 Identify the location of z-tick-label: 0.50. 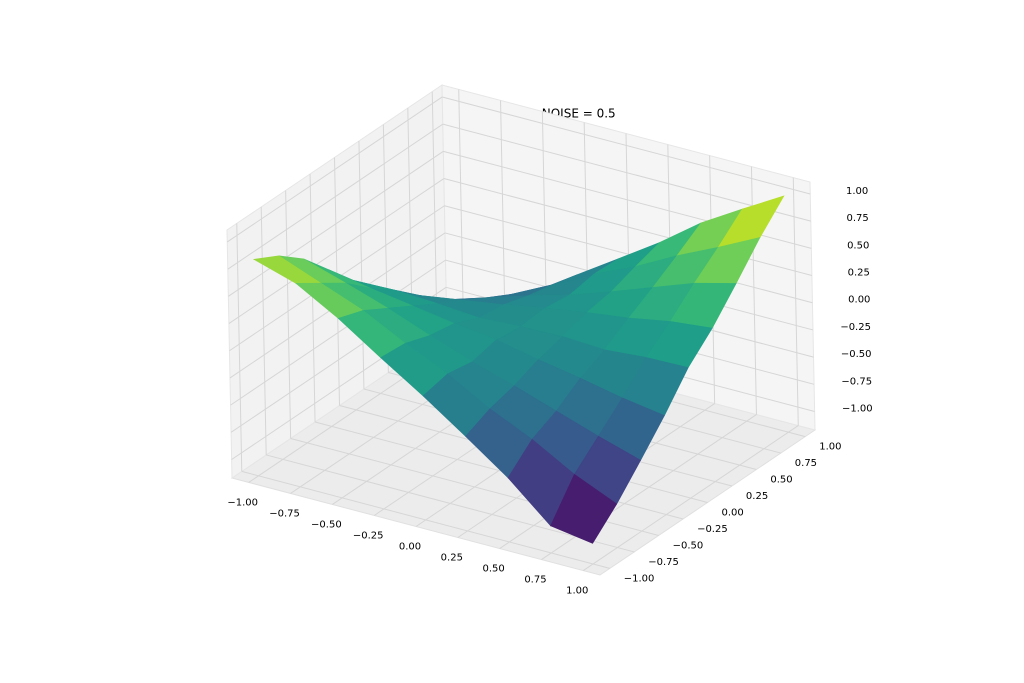
(858, 245).